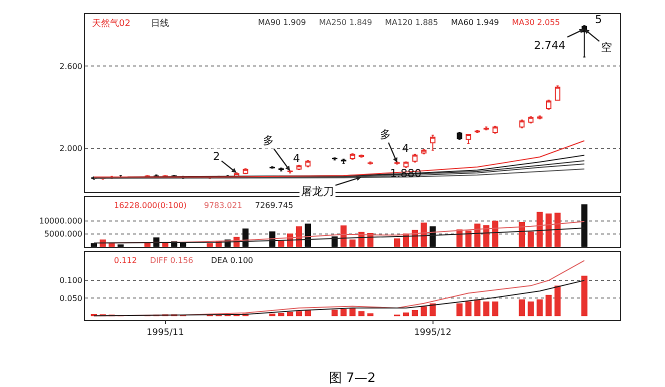  Describe the element at coordinates (172, 260) in the screenshot. I see `text: DIFF 0.156` at that location.